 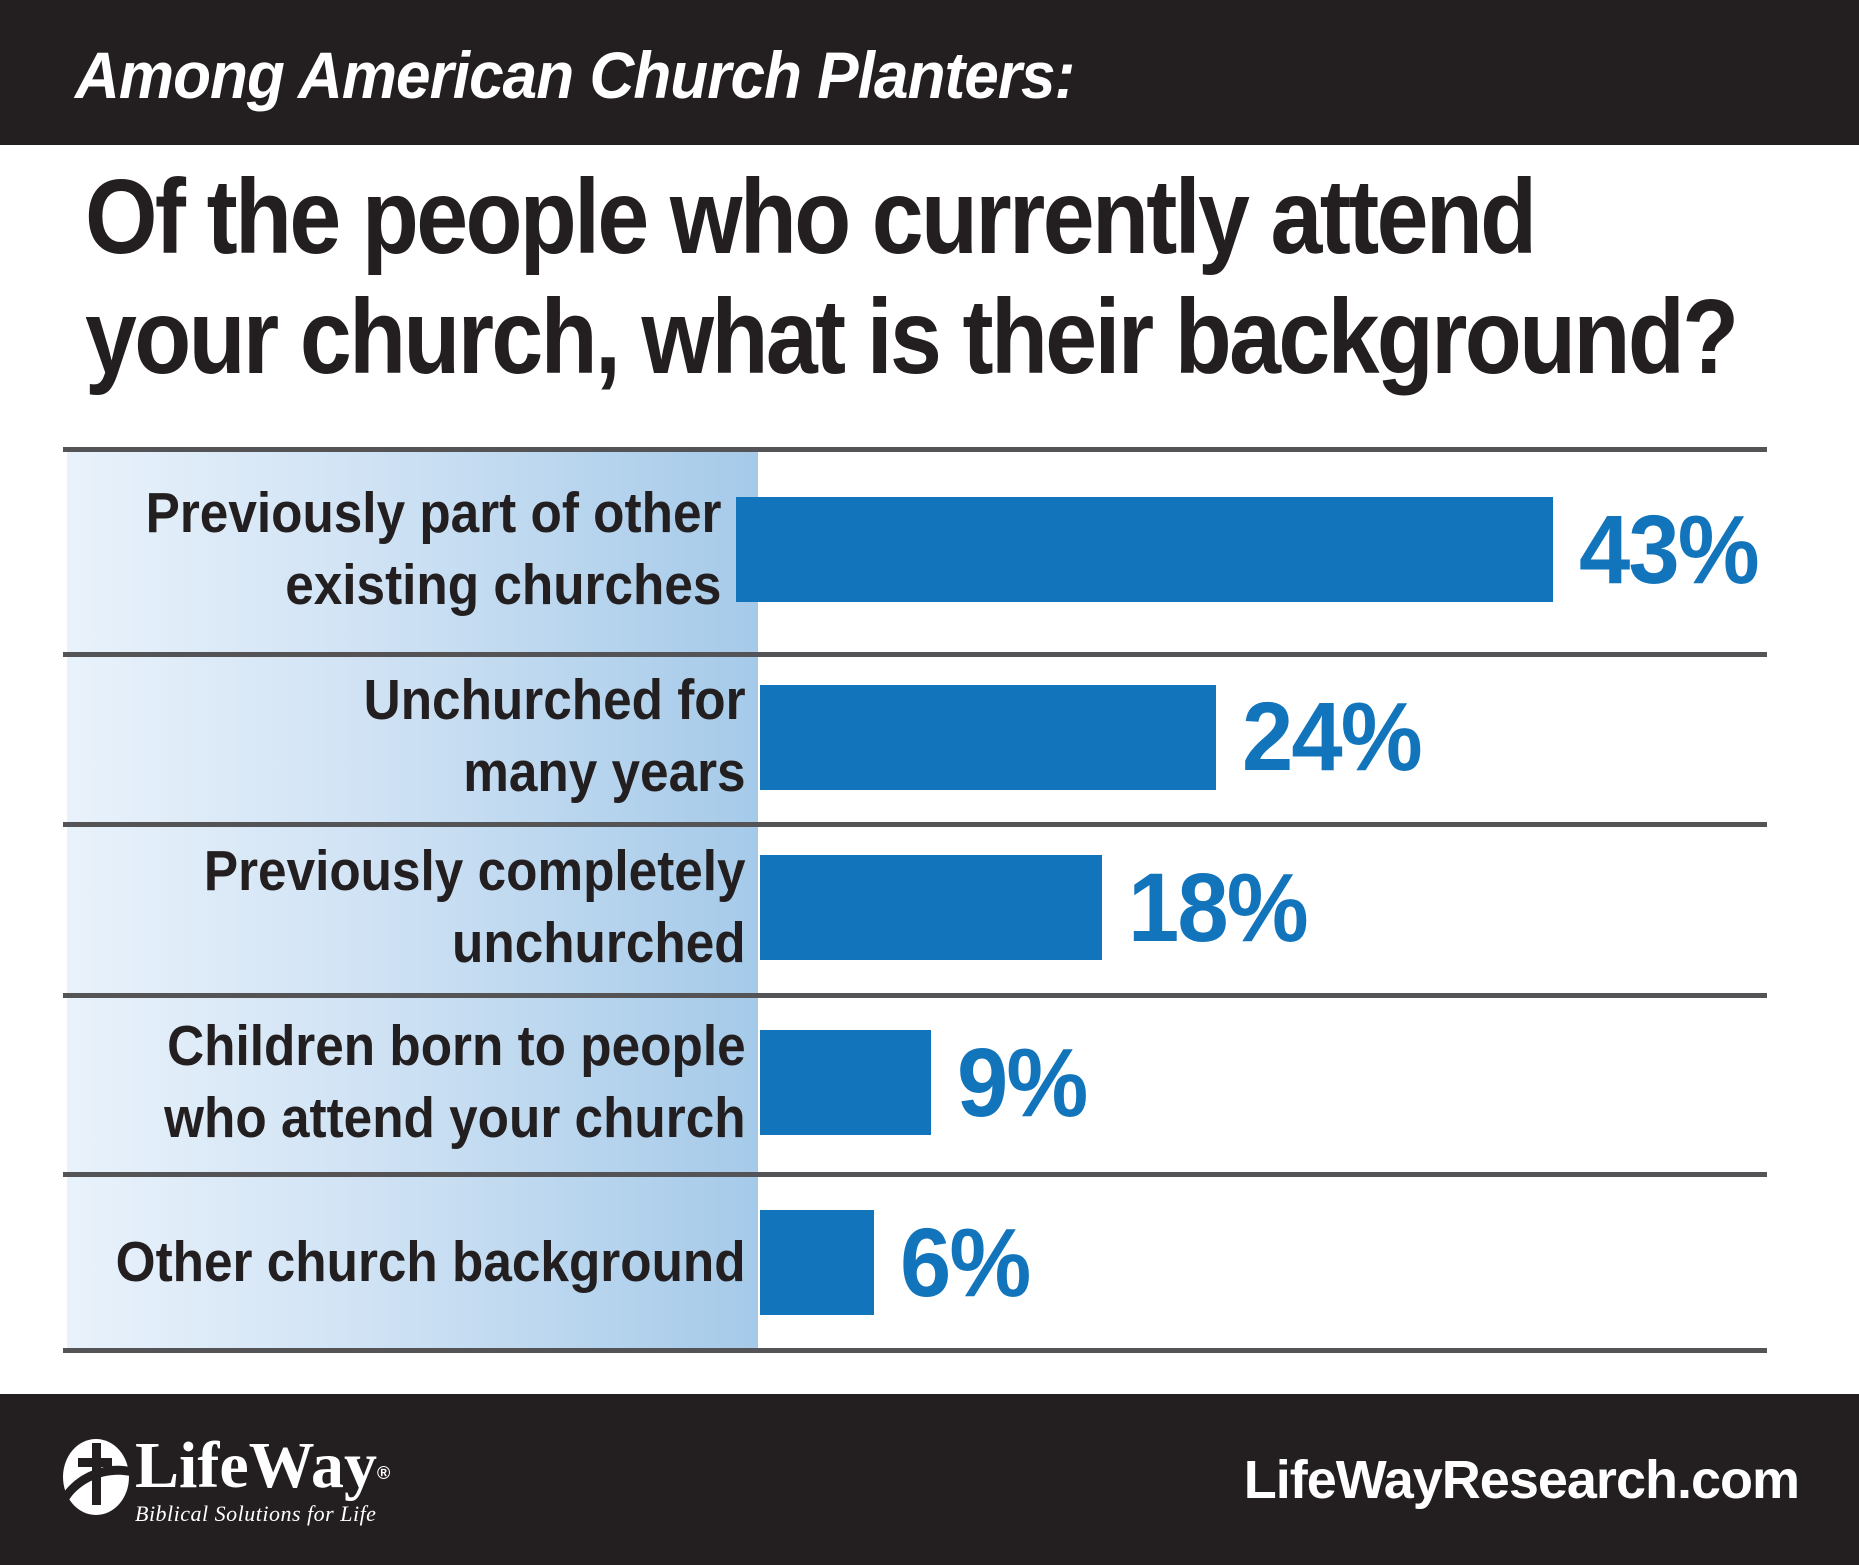 What do you see at coordinates (1263, 1262) in the screenshot?
I see `bar-area: 6%` at bounding box center [1263, 1262].